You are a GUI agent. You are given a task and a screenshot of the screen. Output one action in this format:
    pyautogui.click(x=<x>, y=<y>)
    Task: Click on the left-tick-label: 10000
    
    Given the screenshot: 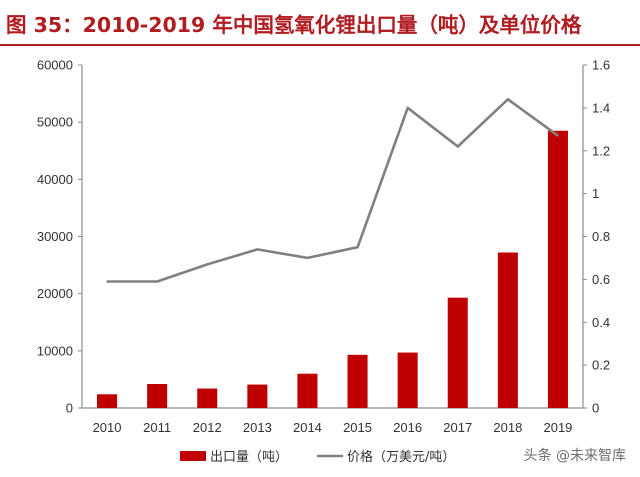 What is the action you would take?
    pyautogui.click(x=55, y=350)
    